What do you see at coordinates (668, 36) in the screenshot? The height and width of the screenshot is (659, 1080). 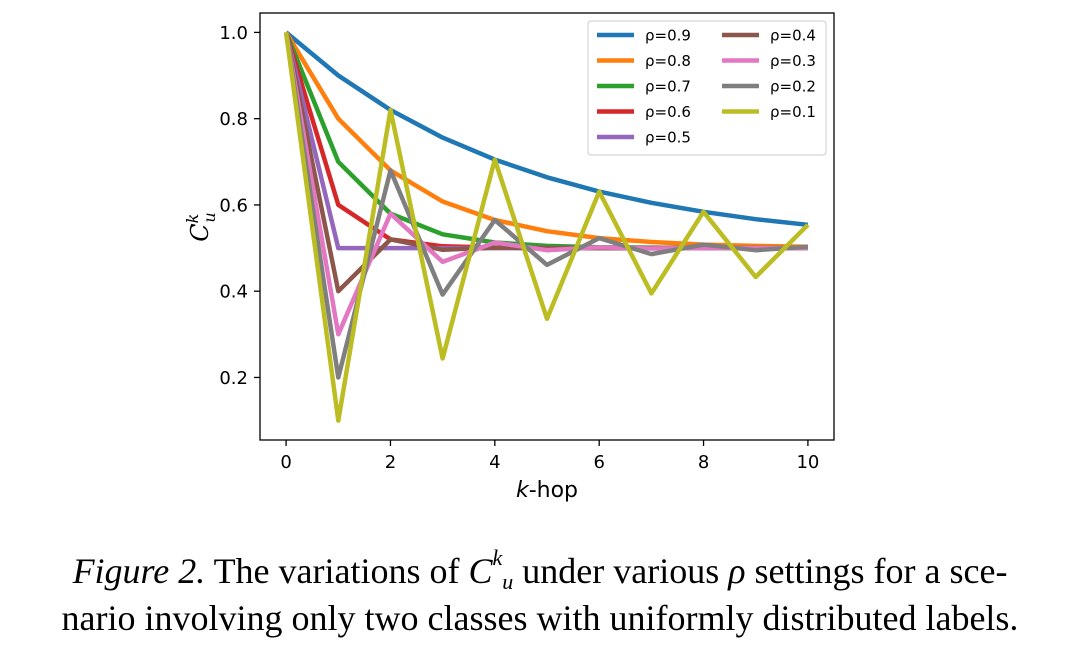 I see `legend-label: ρ=0.9` at bounding box center [668, 36].